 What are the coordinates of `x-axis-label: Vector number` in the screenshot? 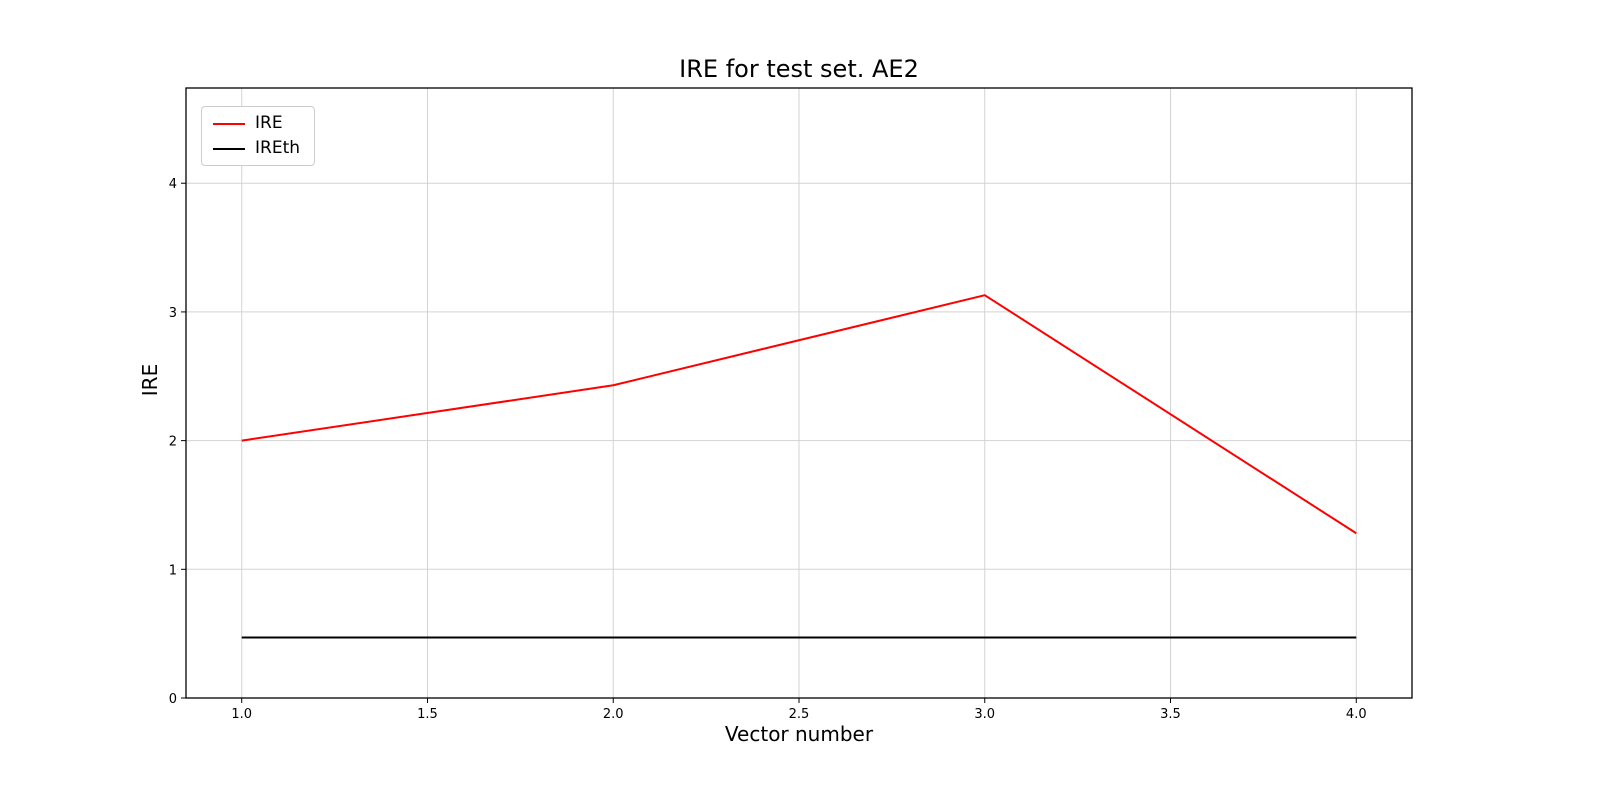 It's located at (799, 734).